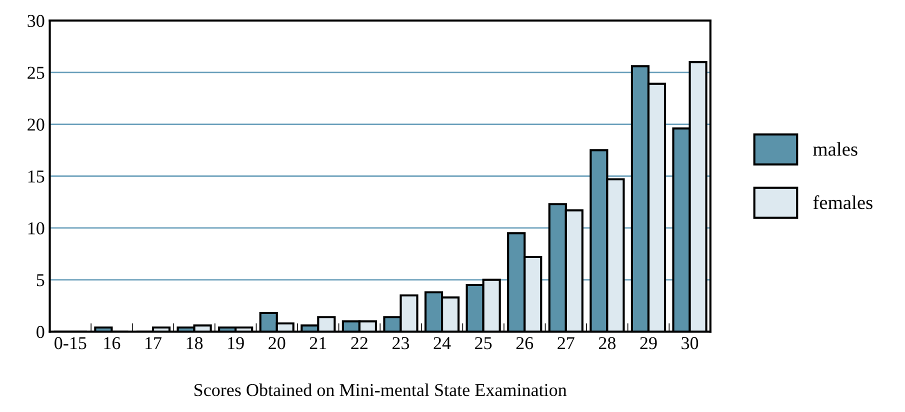  I want to click on y-tick-label: 0, so click(40, 332).